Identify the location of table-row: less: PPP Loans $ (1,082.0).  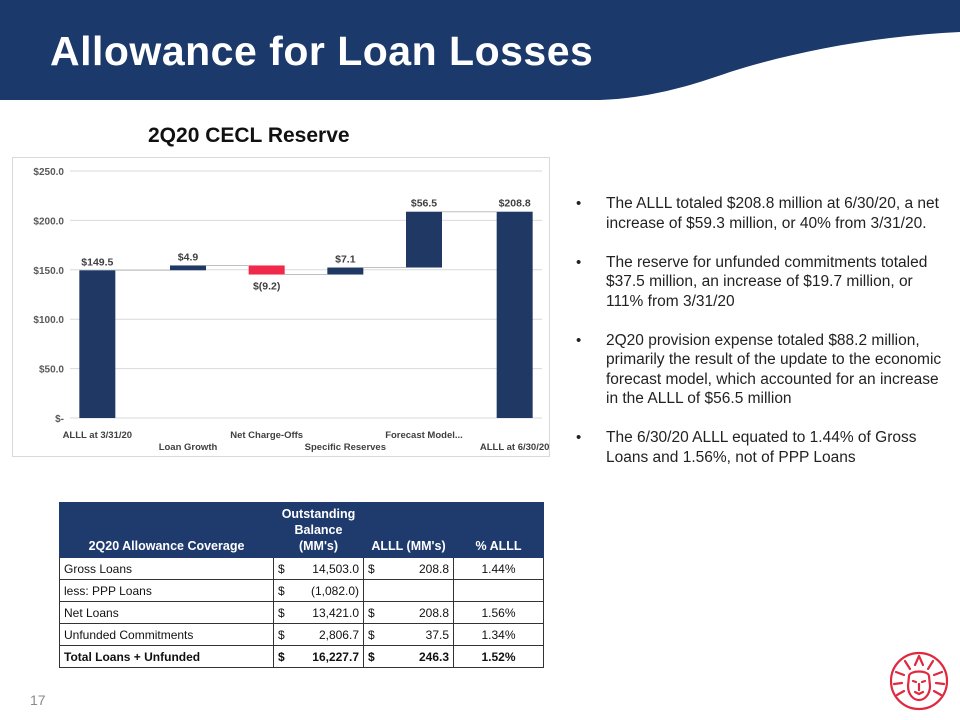
(301, 590).